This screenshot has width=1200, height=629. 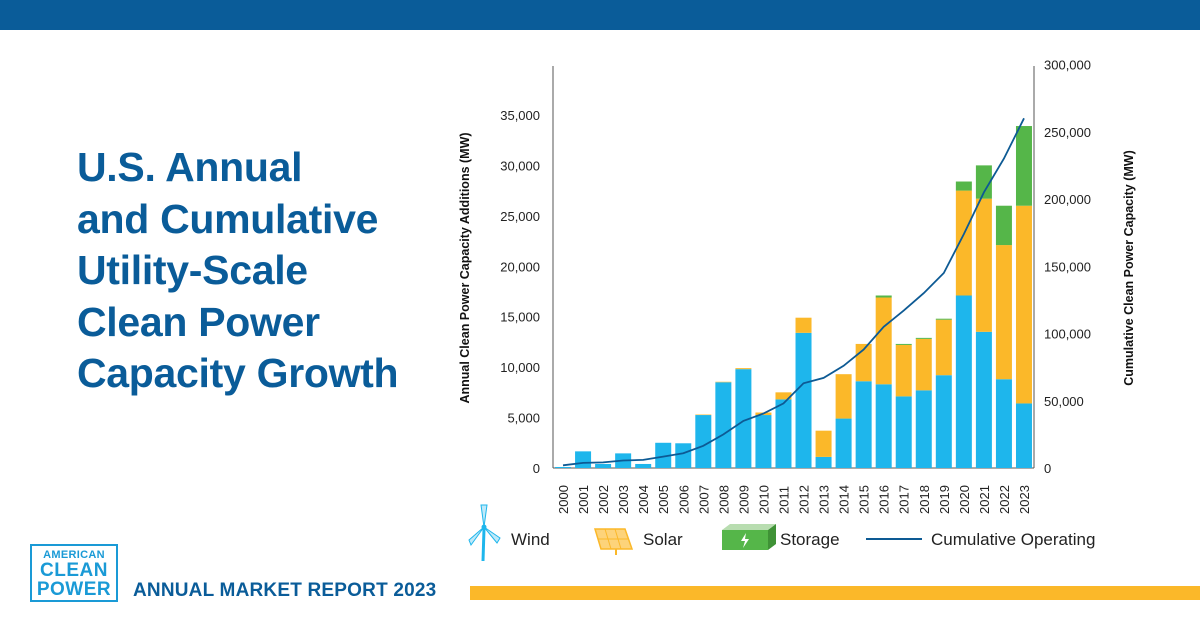 What do you see at coordinates (835, 593) in the screenshot?
I see `accent-bar` at bounding box center [835, 593].